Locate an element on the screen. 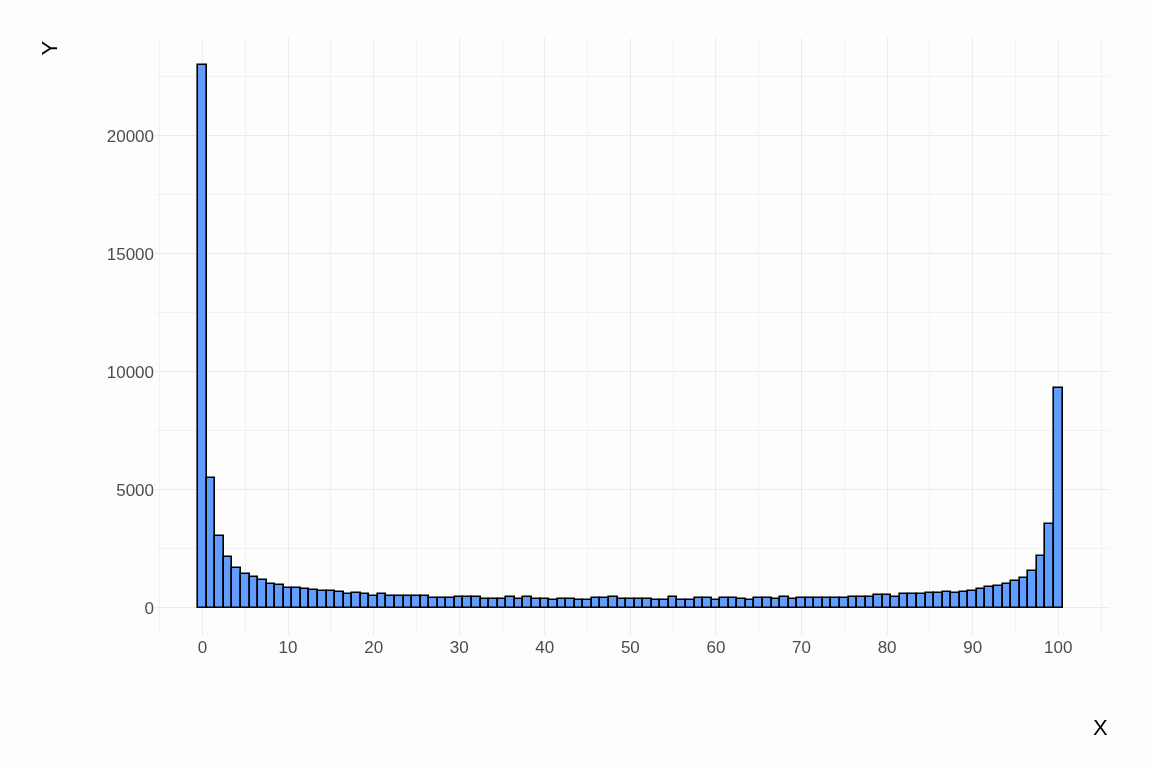 Image resolution: width=1152 pixels, height=768 pixels. x-tick-label: 60 is located at coordinates (716, 647).